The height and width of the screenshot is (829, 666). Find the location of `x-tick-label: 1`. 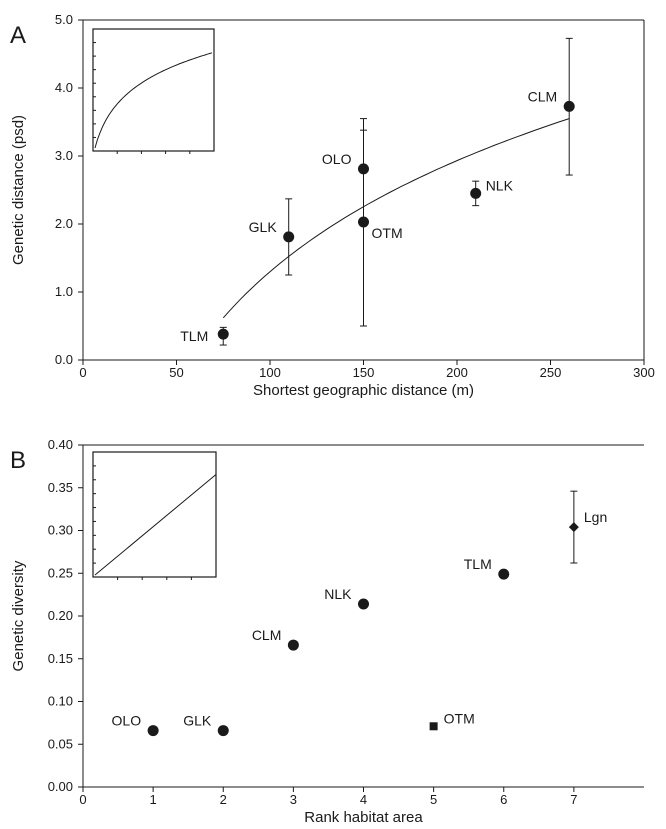

x-tick-label: 1 is located at coordinates (153, 799).